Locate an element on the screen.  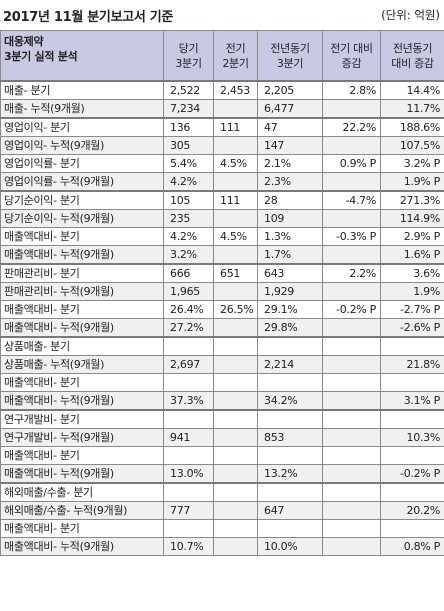
header-current-quarter: 당기 3분기 is located at coordinates (188, 56).